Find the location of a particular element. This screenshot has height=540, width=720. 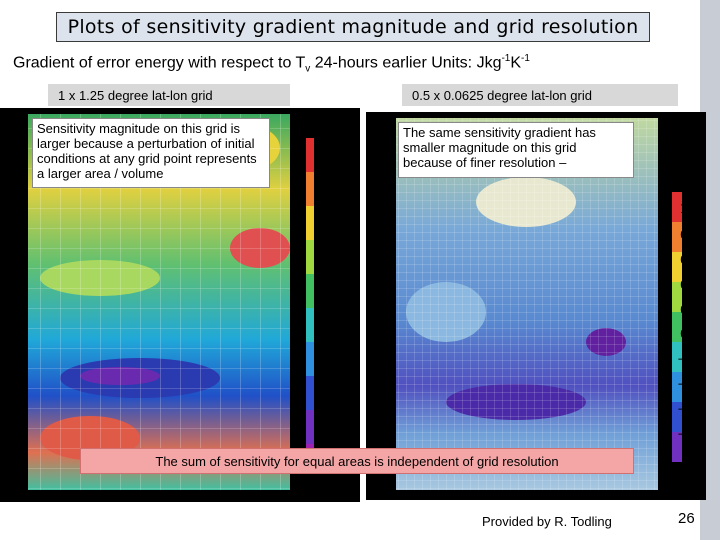

right-grid-label: 0.5 x 0.0625 degree lat-lon grid is located at coordinates (540, 95).